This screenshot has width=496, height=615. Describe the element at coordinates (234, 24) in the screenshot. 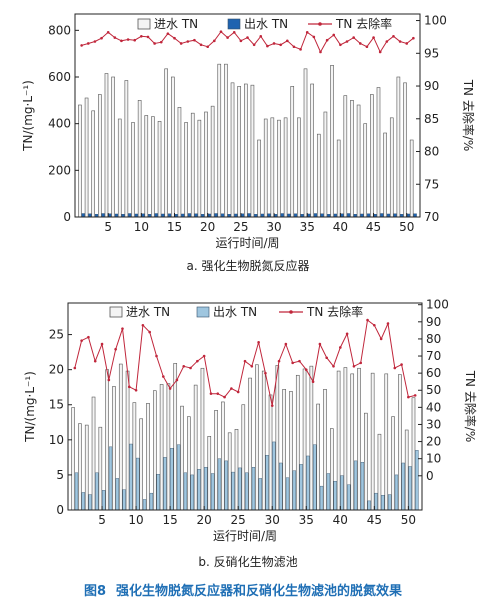

I see `legend-effluent-swatch` at that location.